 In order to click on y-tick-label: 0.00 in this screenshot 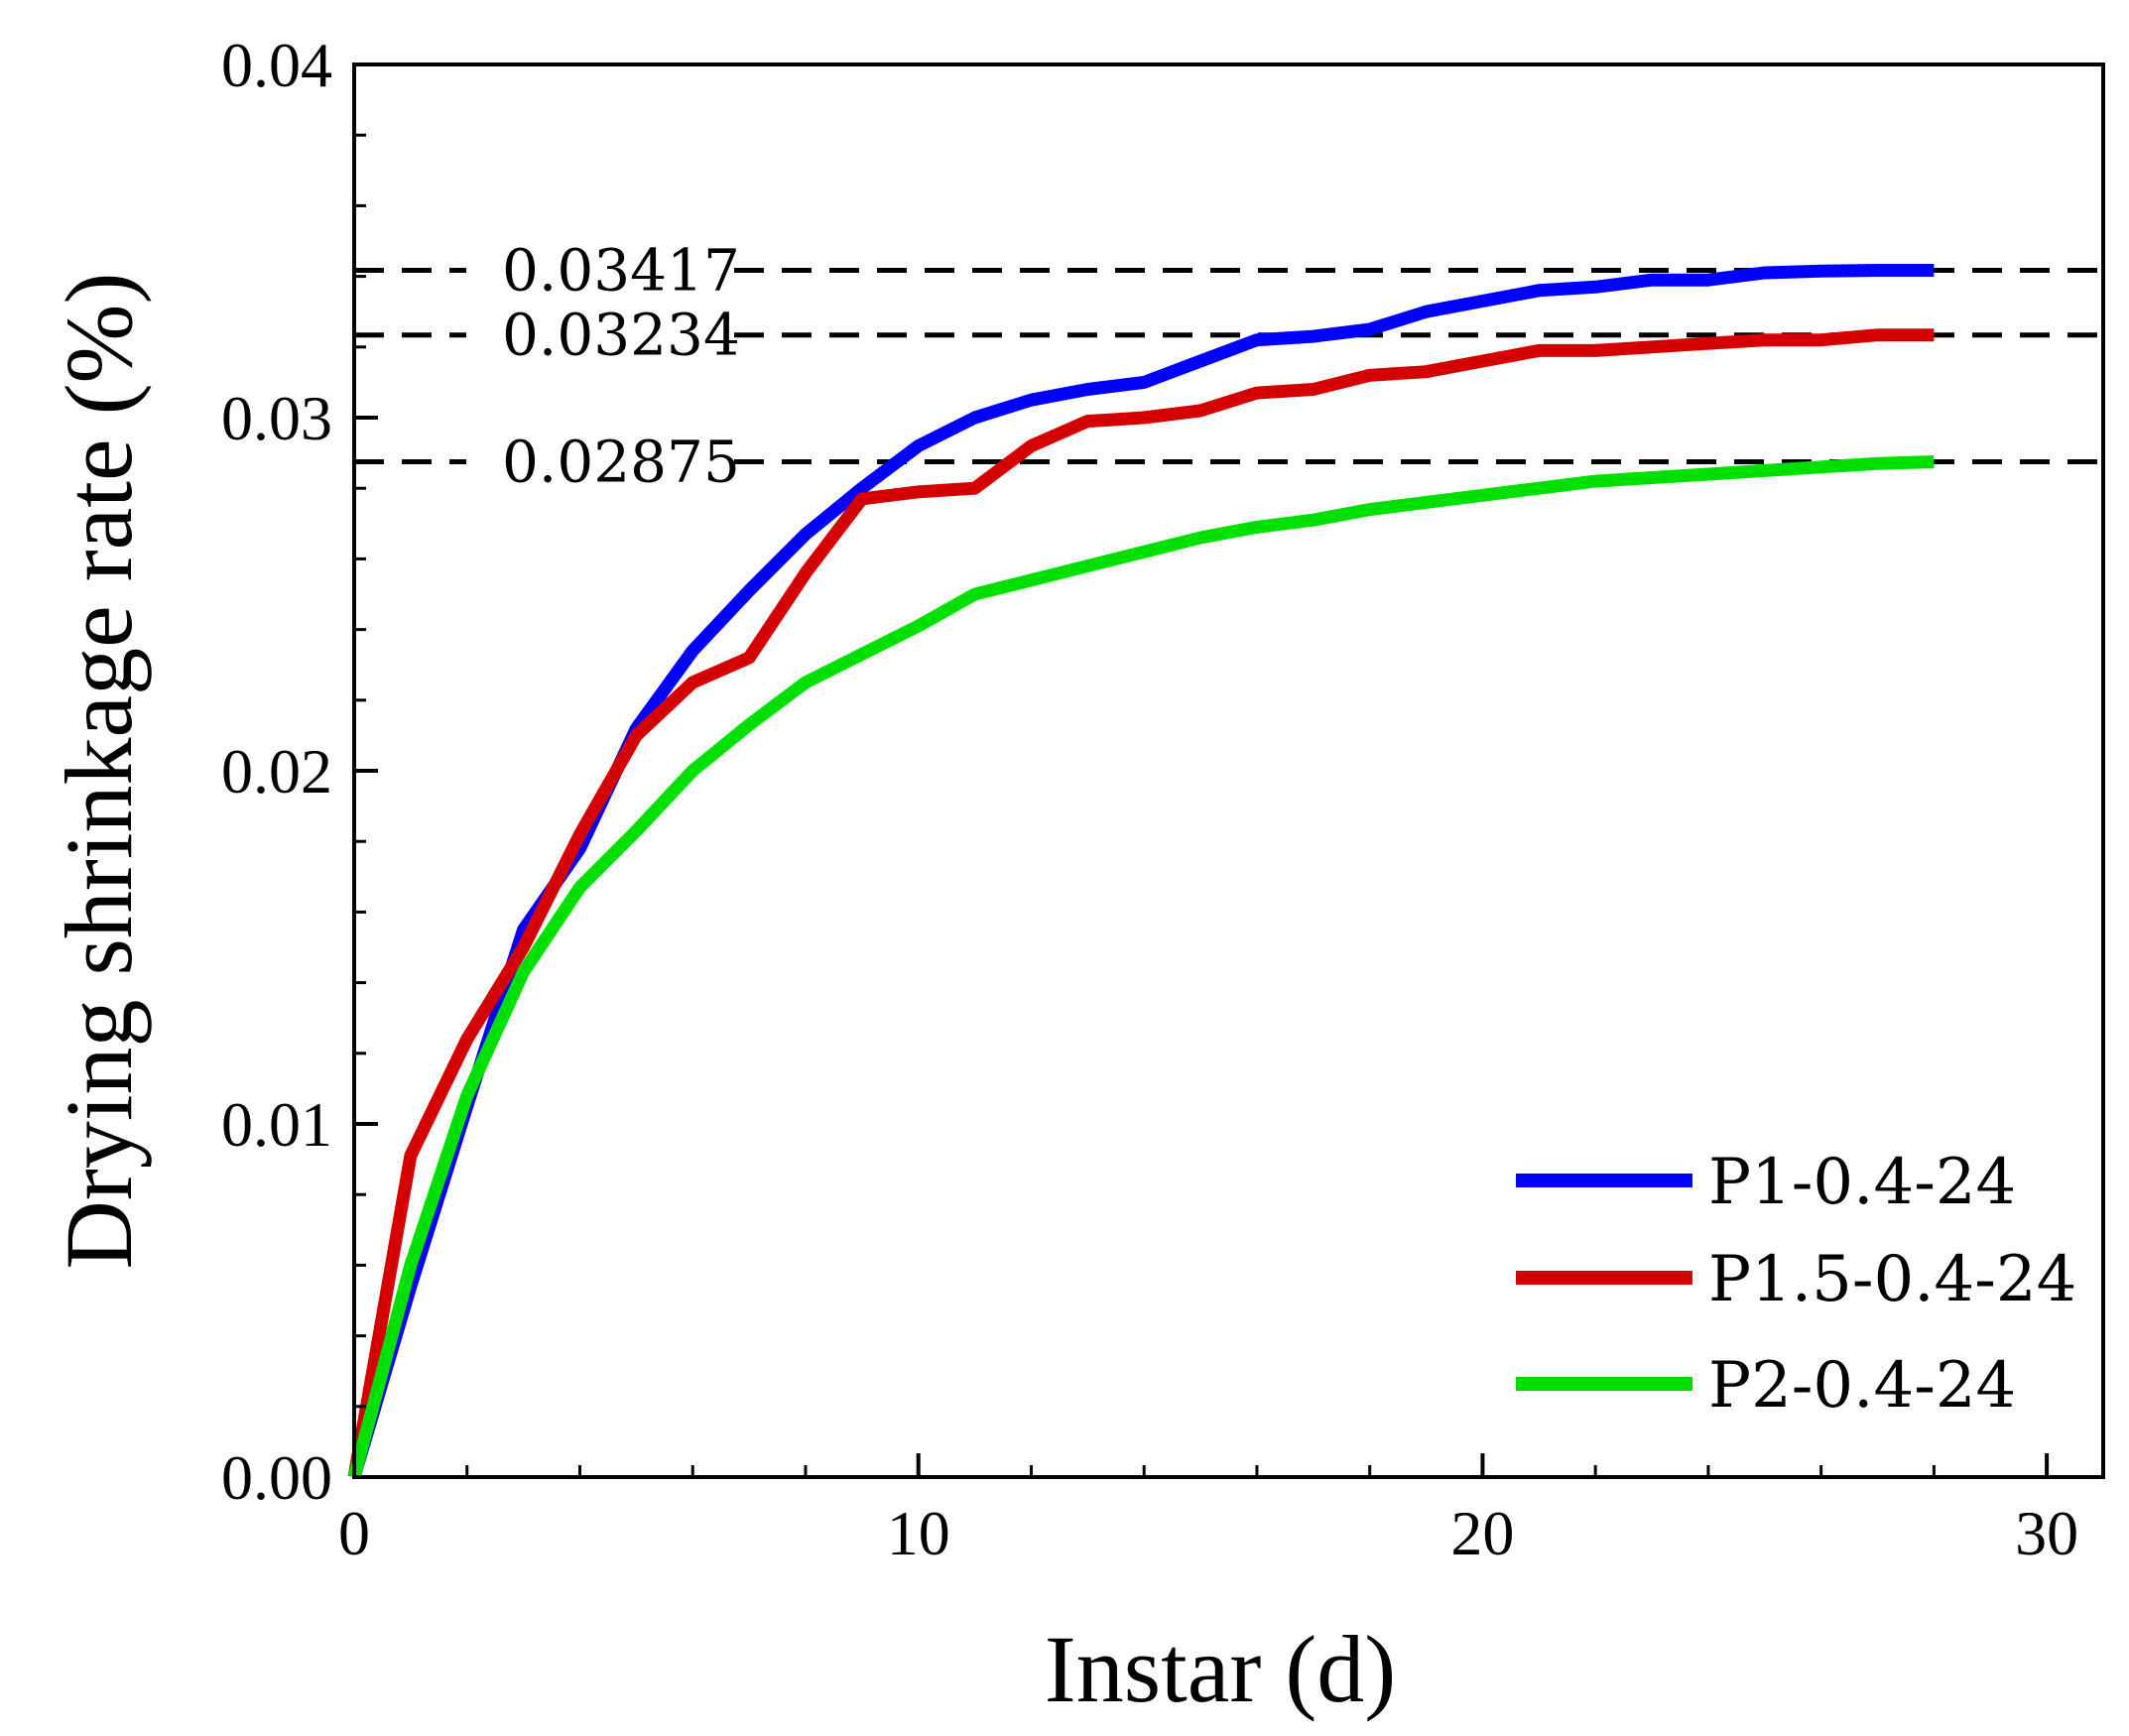, I will do `click(276, 1477)`.